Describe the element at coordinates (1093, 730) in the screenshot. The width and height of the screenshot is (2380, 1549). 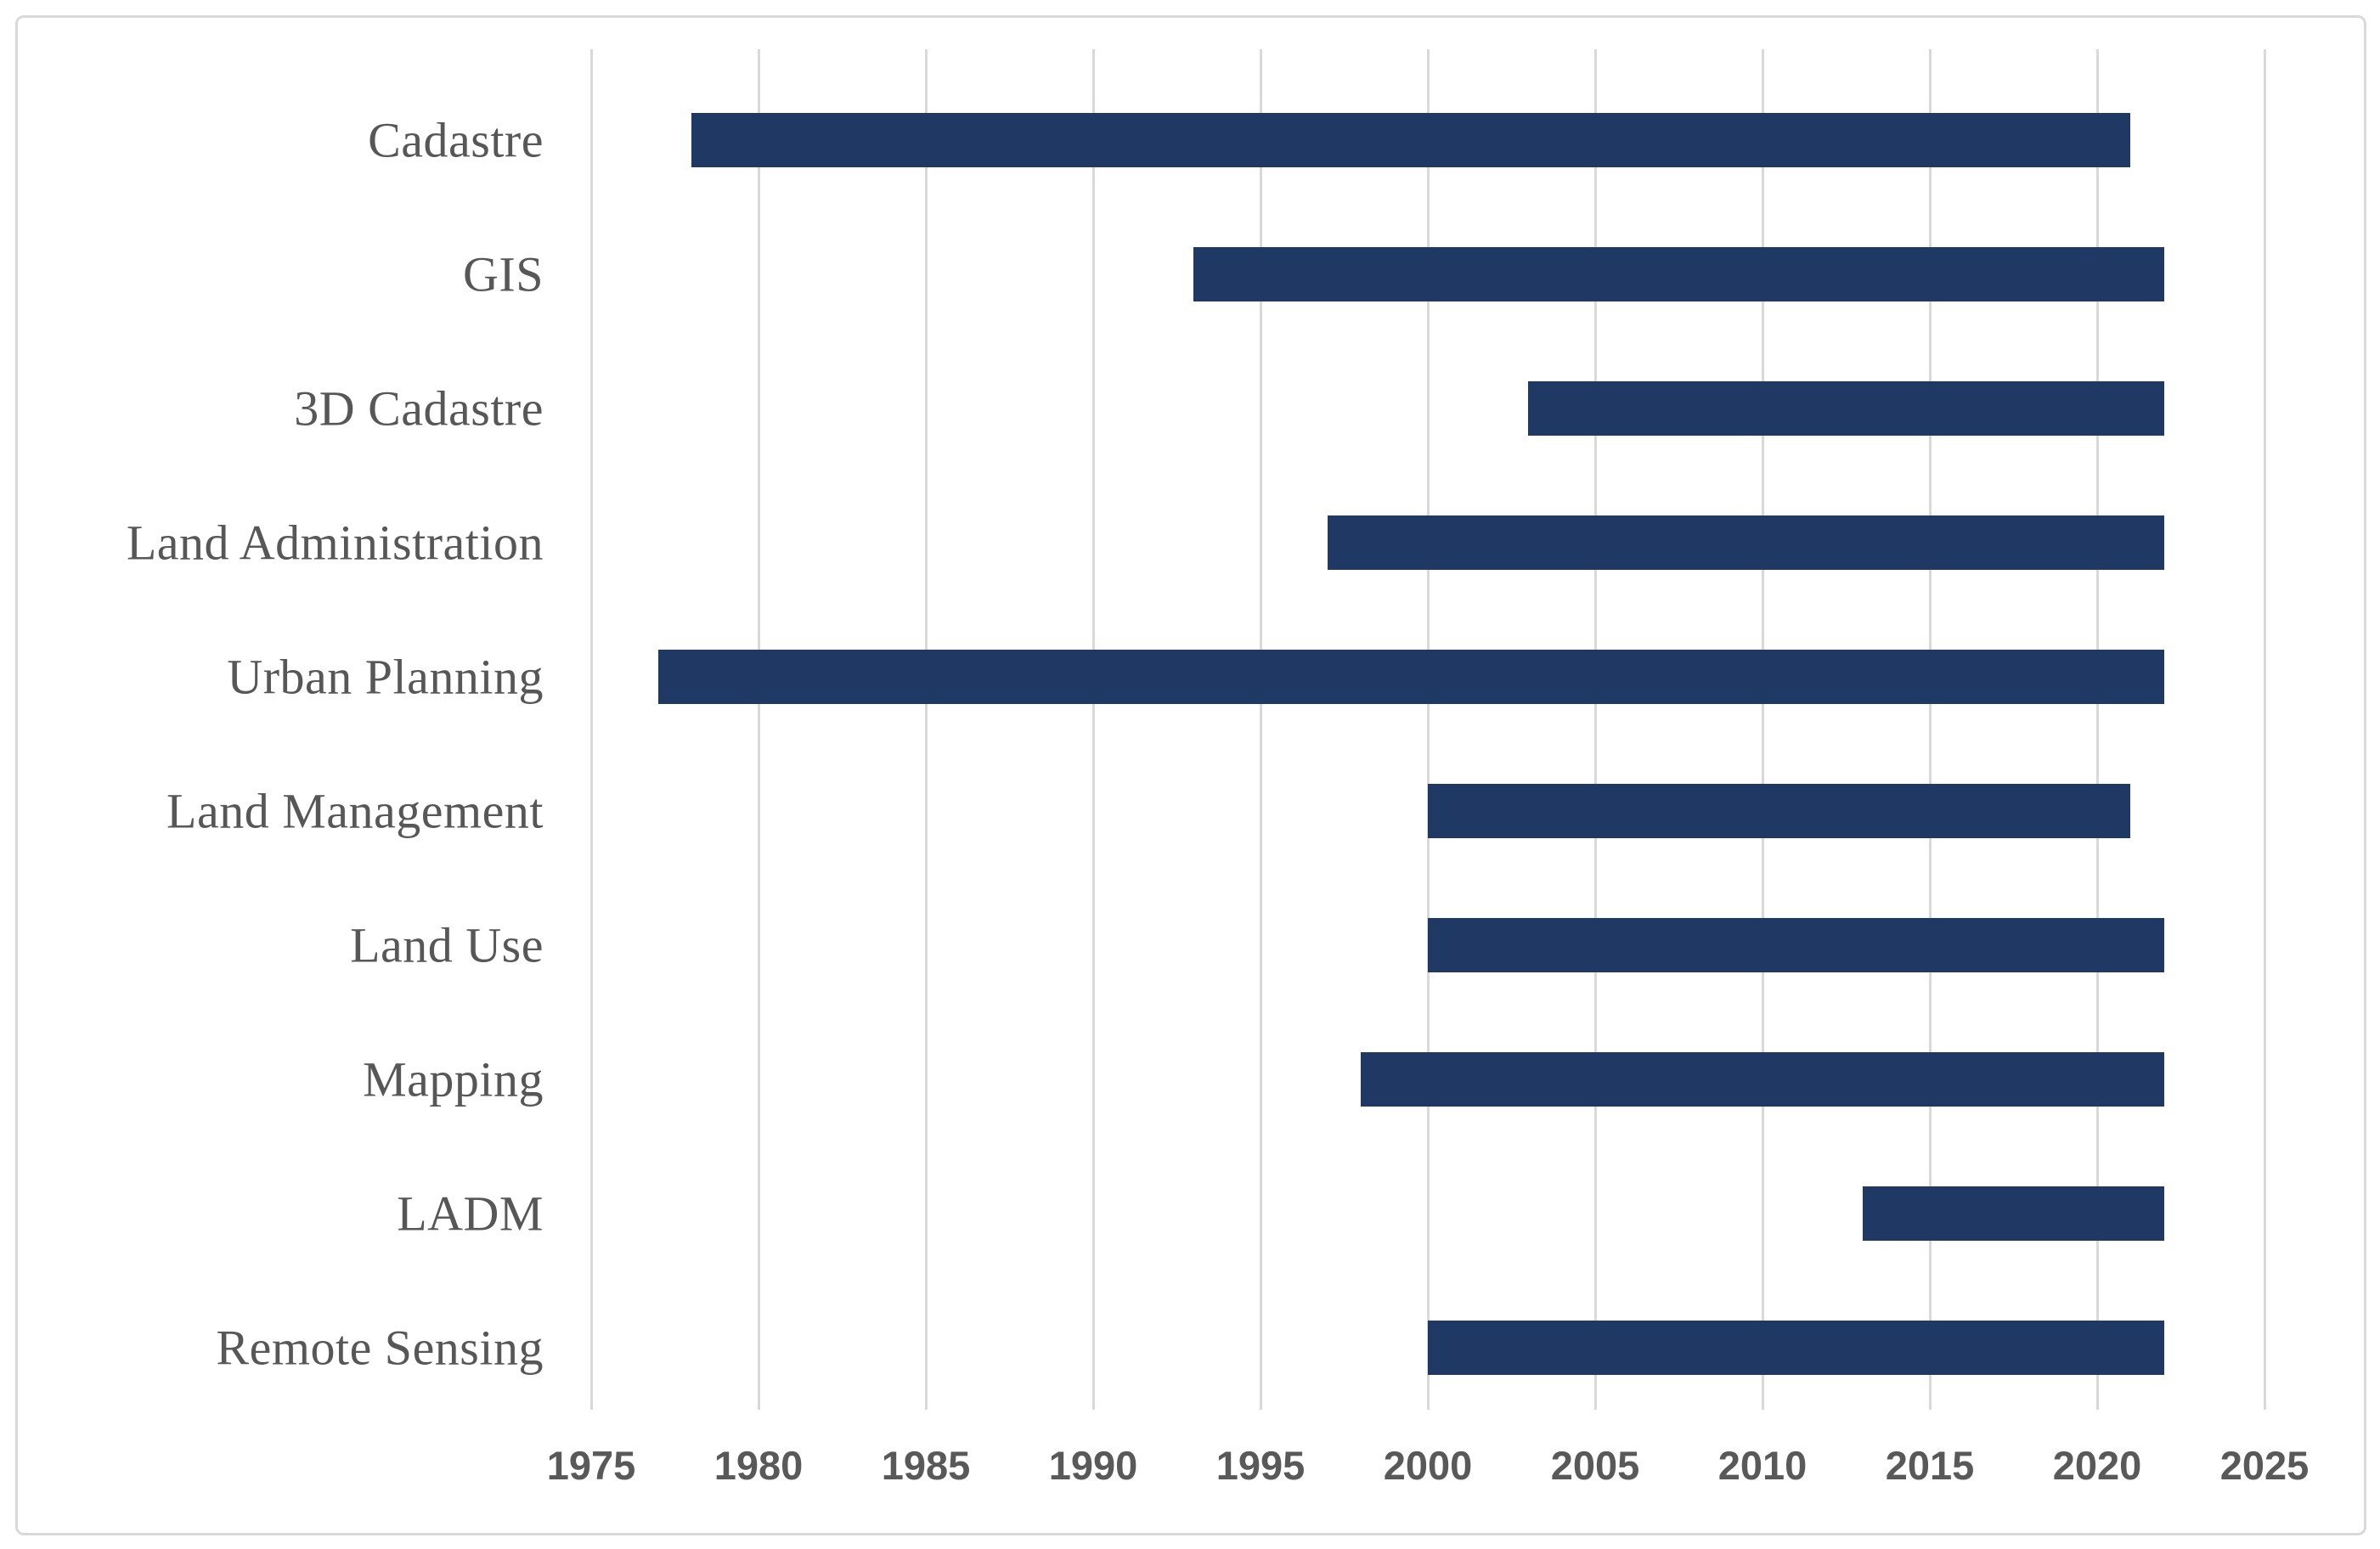
I see `gridline-1990` at that location.